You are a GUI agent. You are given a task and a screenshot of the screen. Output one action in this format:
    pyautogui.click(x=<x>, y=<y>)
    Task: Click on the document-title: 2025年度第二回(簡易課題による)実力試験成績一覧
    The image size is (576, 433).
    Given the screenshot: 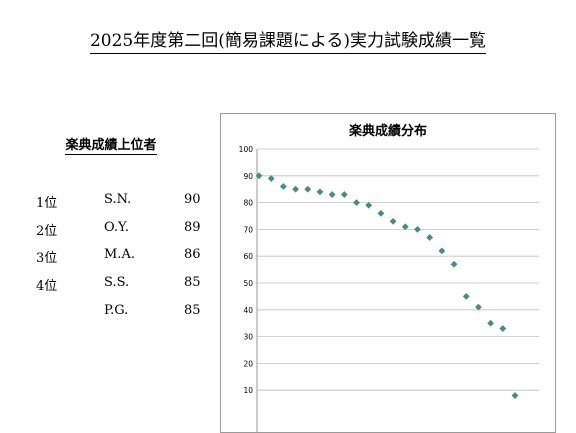 What is the action you would take?
    pyautogui.click(x=288, y=42)
    